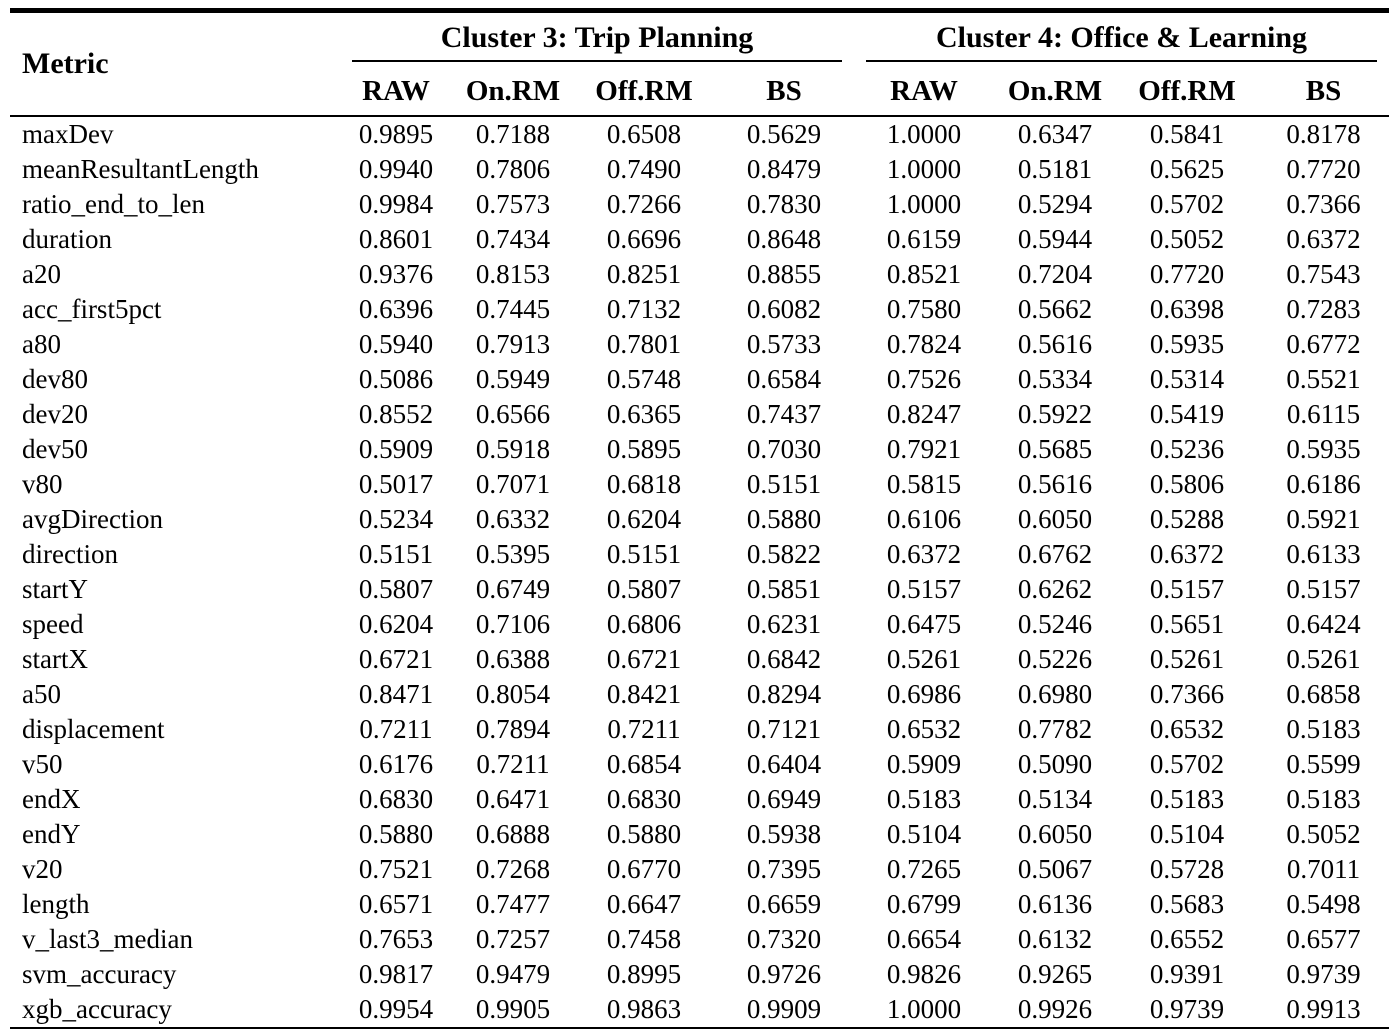 This screenshot has width=1395, height=1029. I want to click on cluster3-header-cell: Cluster 3: Trip Planning, so click(597, 39).